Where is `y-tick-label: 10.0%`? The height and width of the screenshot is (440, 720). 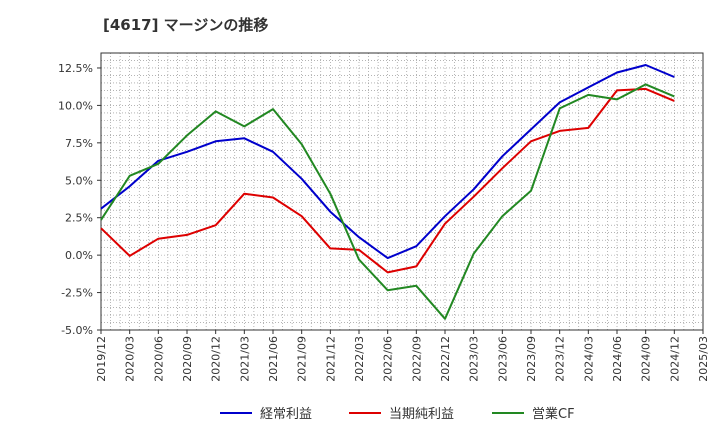
y-tick-label: 10.0% is located at coordinates (75, 105).